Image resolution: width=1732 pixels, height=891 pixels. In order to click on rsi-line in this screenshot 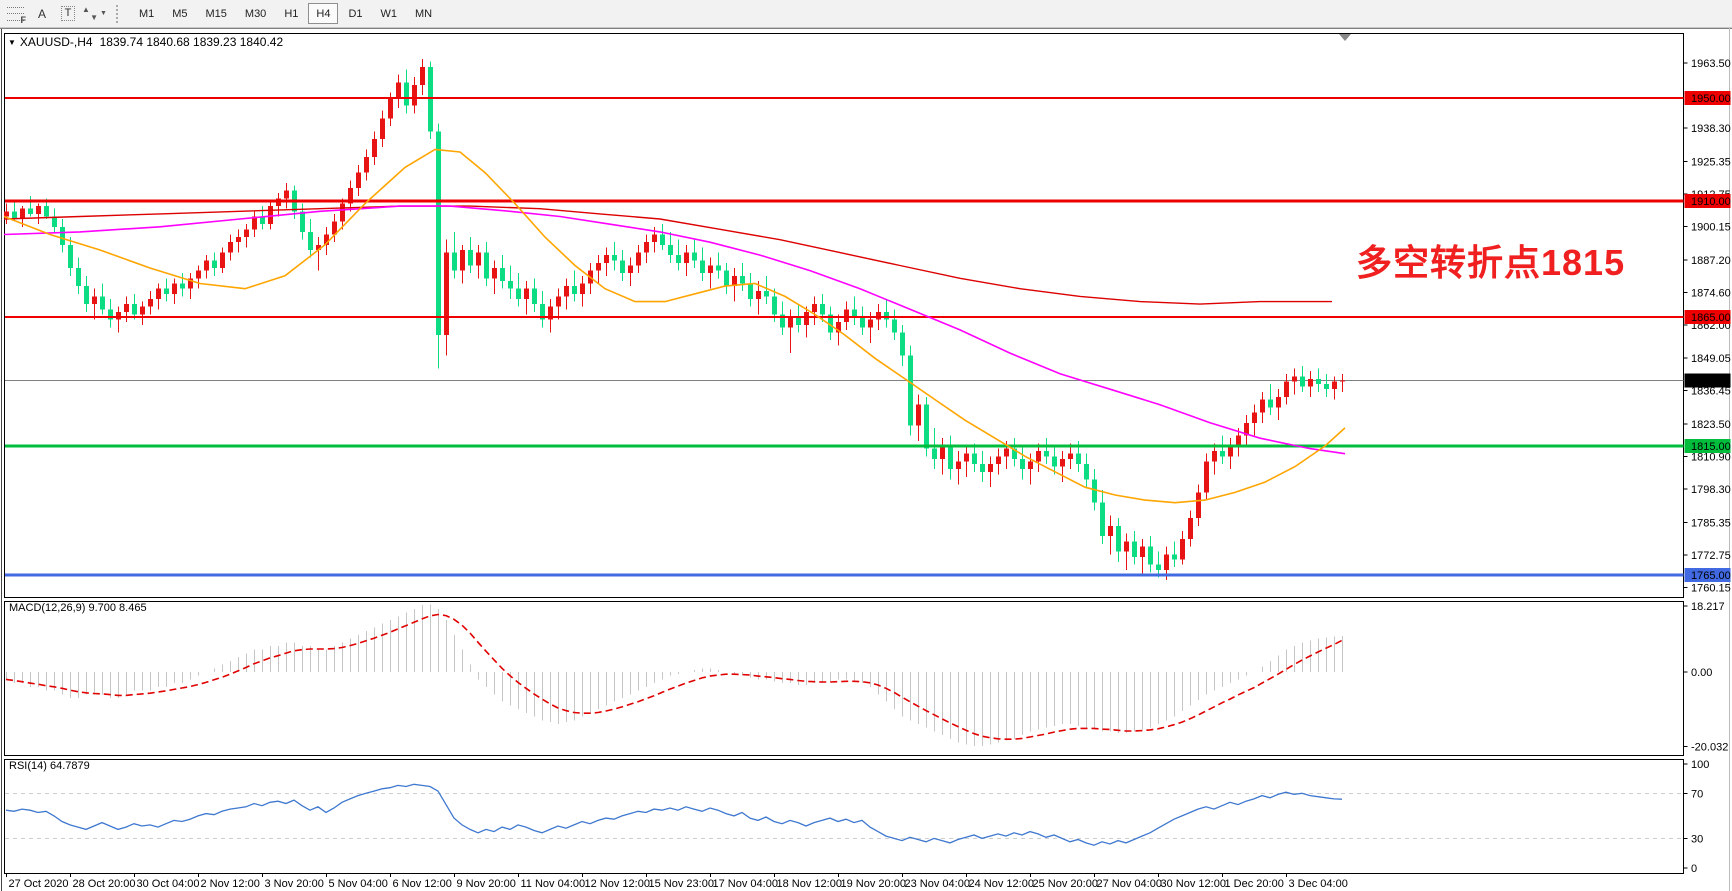, I will do `click(674, 814)`.